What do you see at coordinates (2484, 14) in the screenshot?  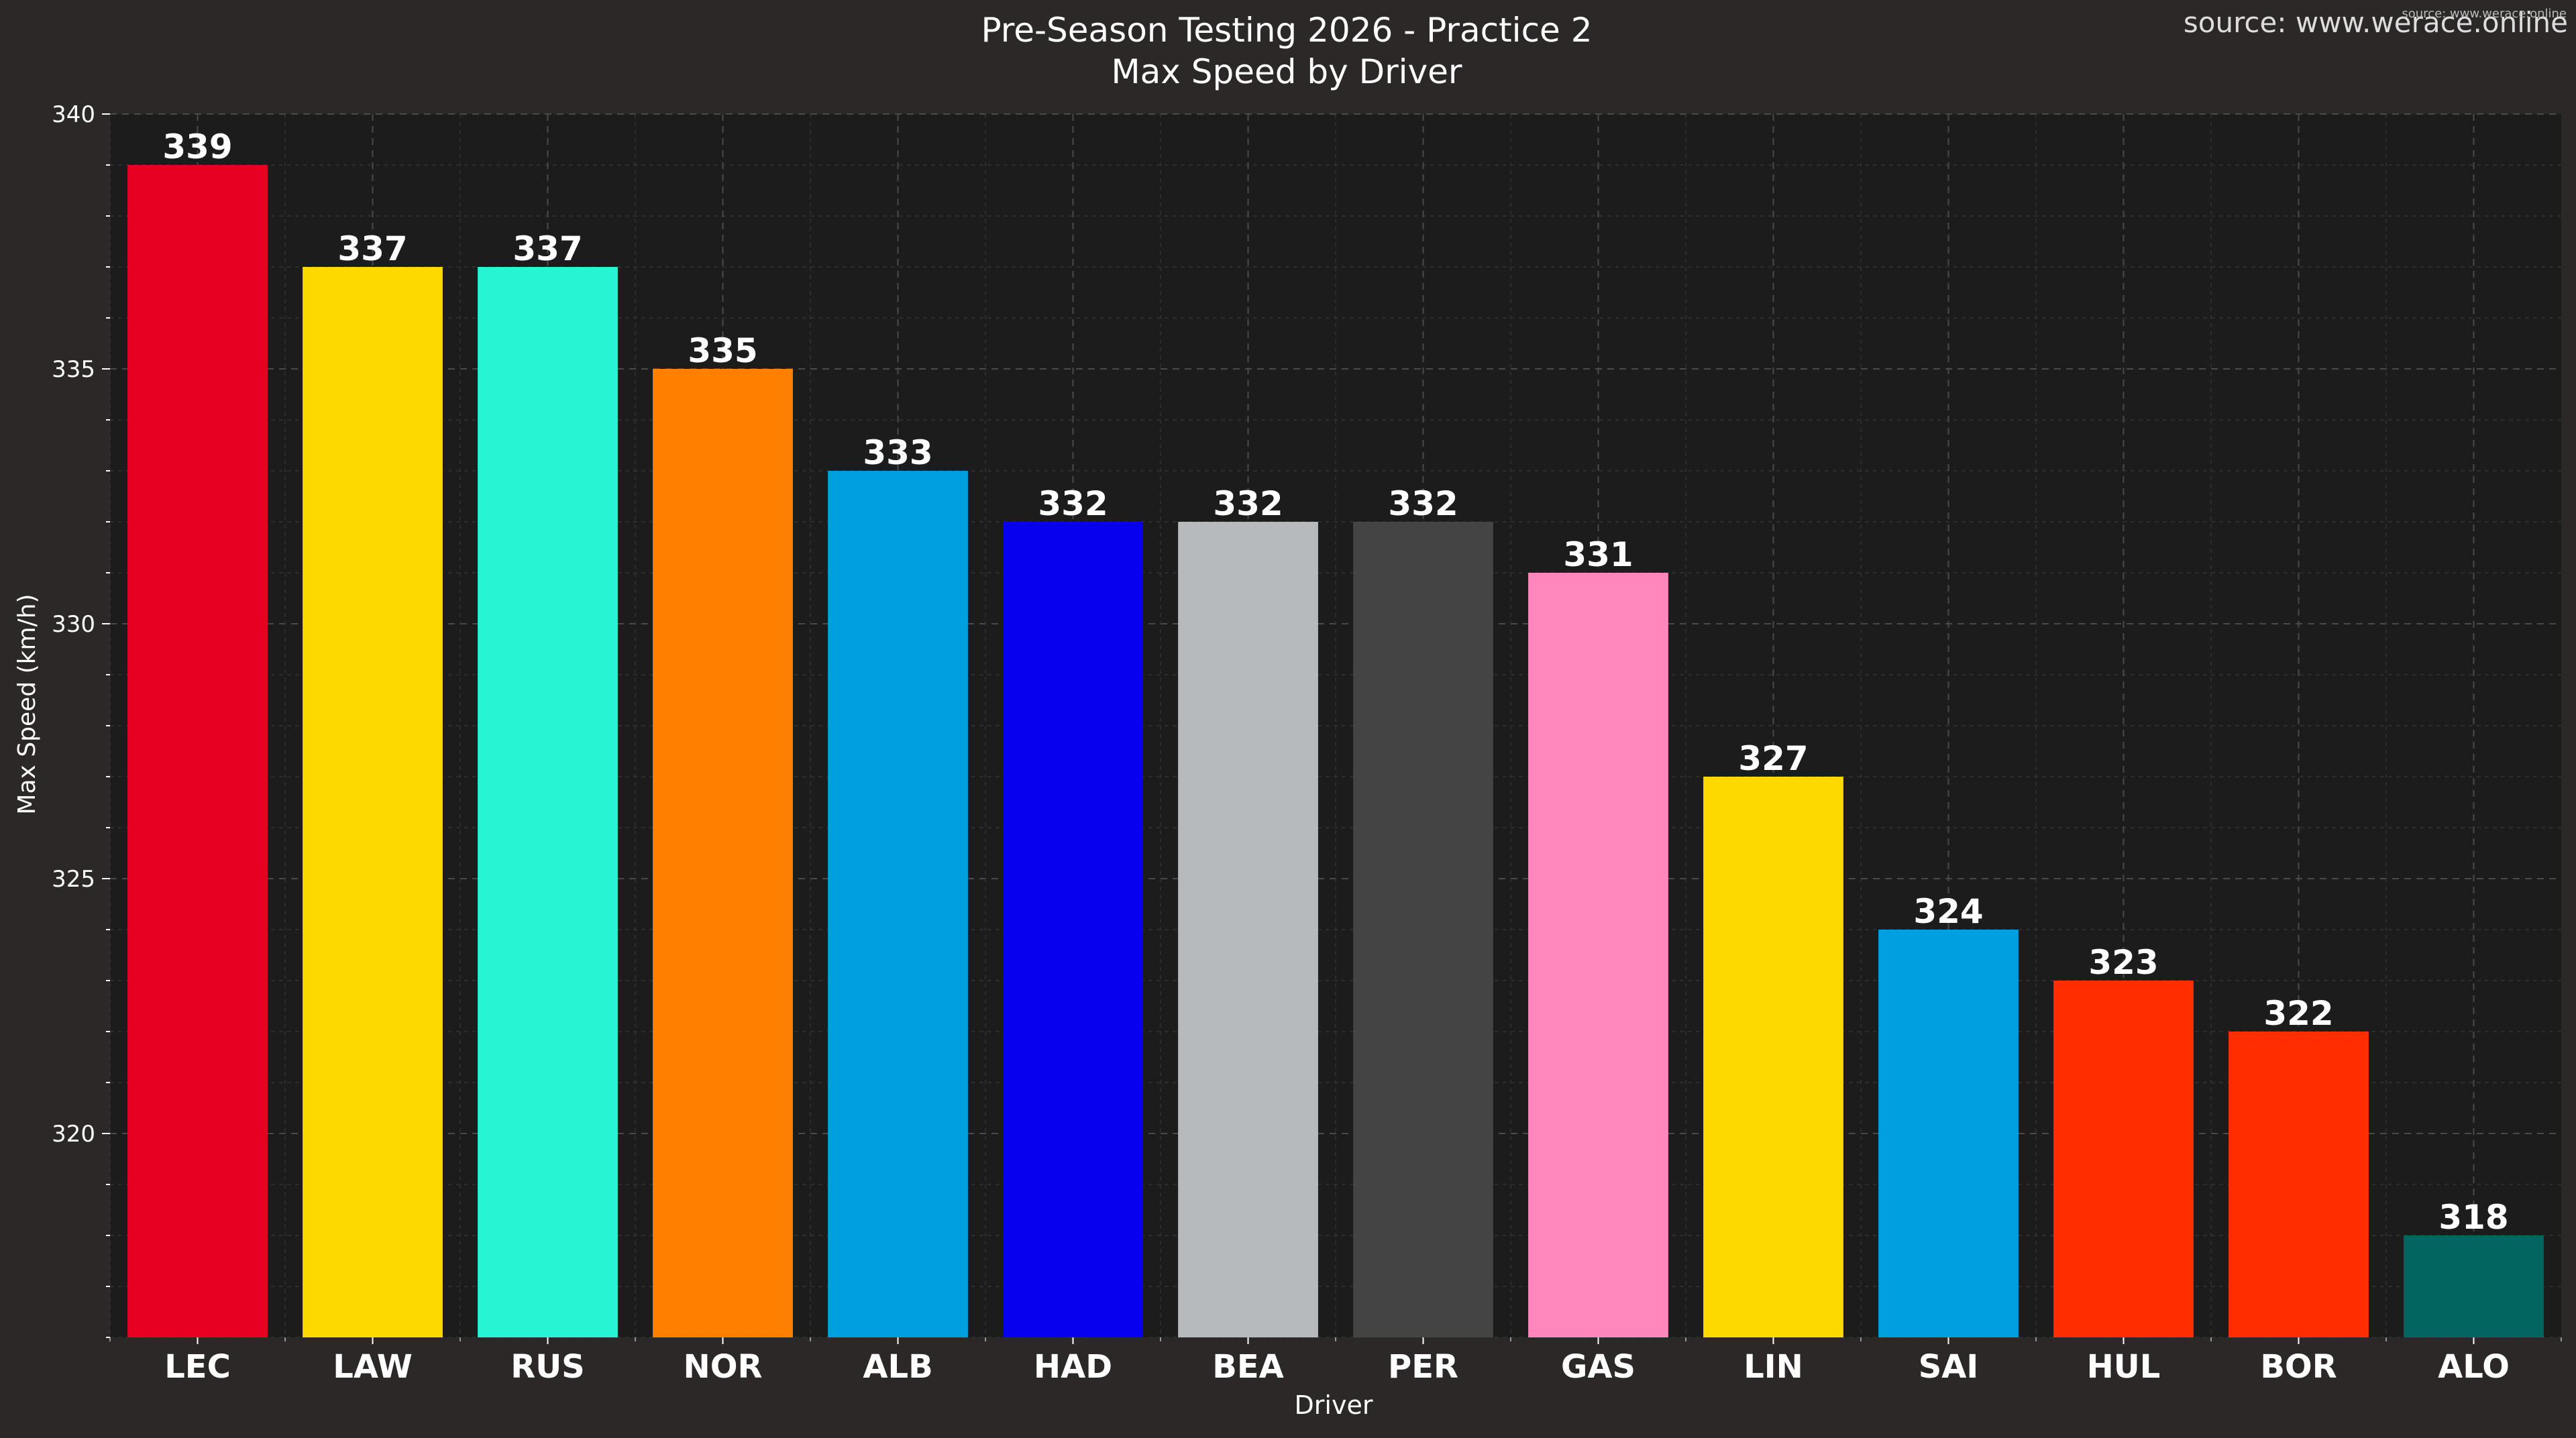 I see `source-watermark: source: www.werace.online` at bounding box center [2484, 14].